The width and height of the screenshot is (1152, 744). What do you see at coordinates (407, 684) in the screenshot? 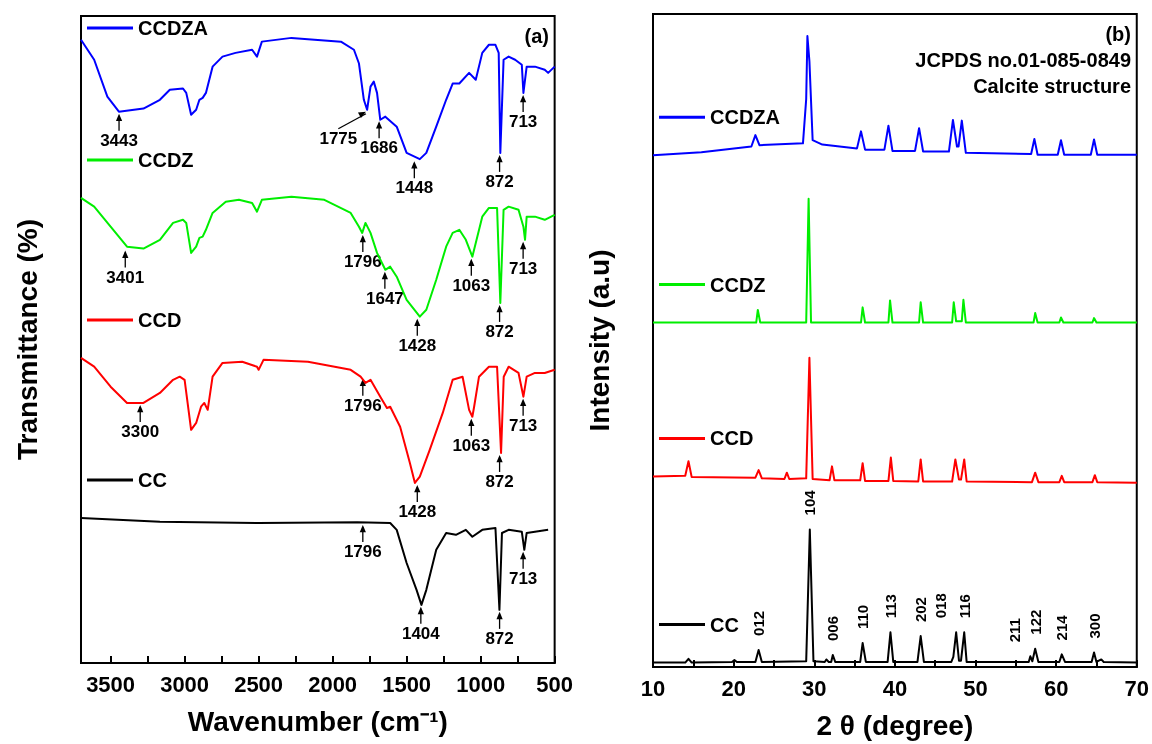
I see `x-tick-label: 1500` at bounding box center [407, 684].